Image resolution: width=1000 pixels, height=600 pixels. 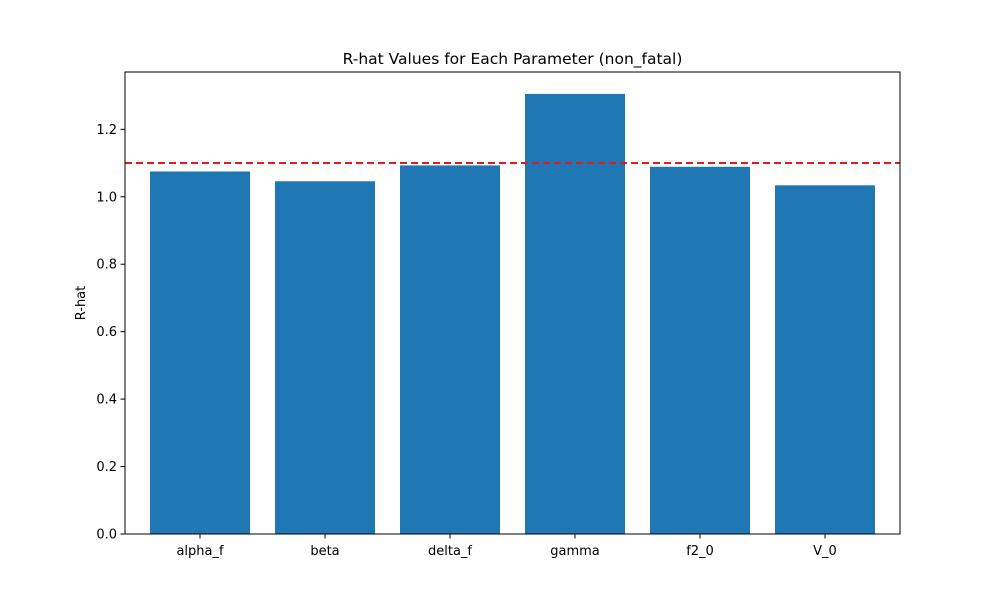 What do you see at coordinates (200, 352) in the screenshot?
I see `bar-alpha_f` at bounding box center [200, 352].